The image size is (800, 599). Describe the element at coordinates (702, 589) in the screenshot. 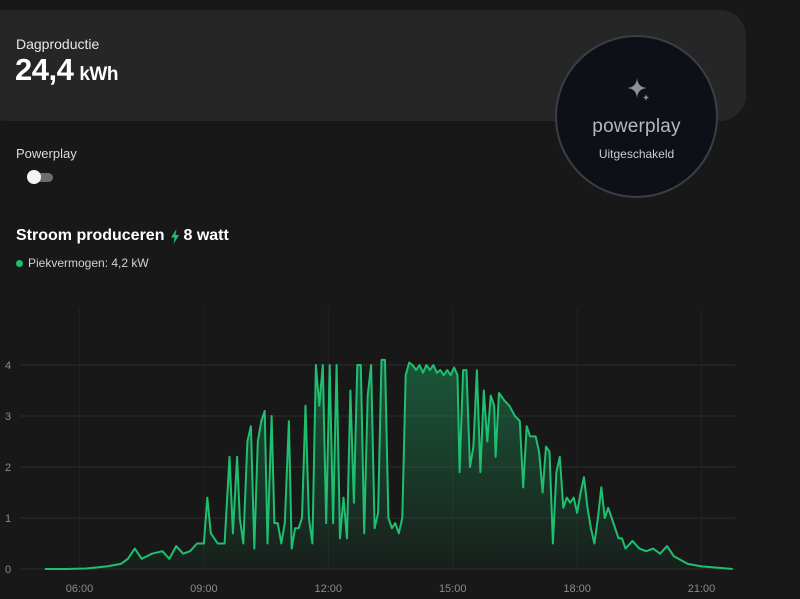

I see `x-tick-label: 21:00` at that location.